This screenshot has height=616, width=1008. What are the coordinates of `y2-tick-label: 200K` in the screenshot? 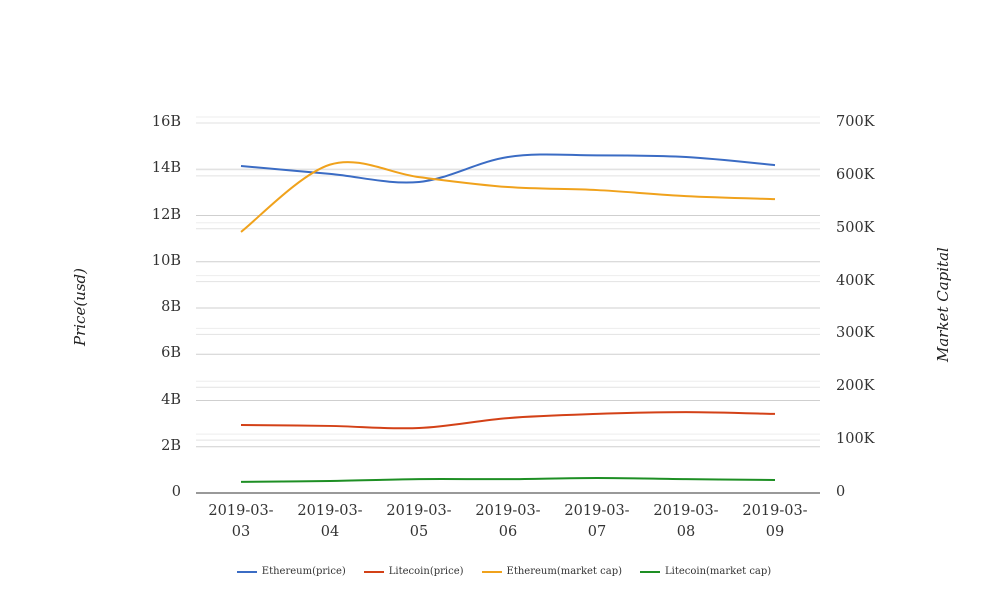 It's located at (855, 386).